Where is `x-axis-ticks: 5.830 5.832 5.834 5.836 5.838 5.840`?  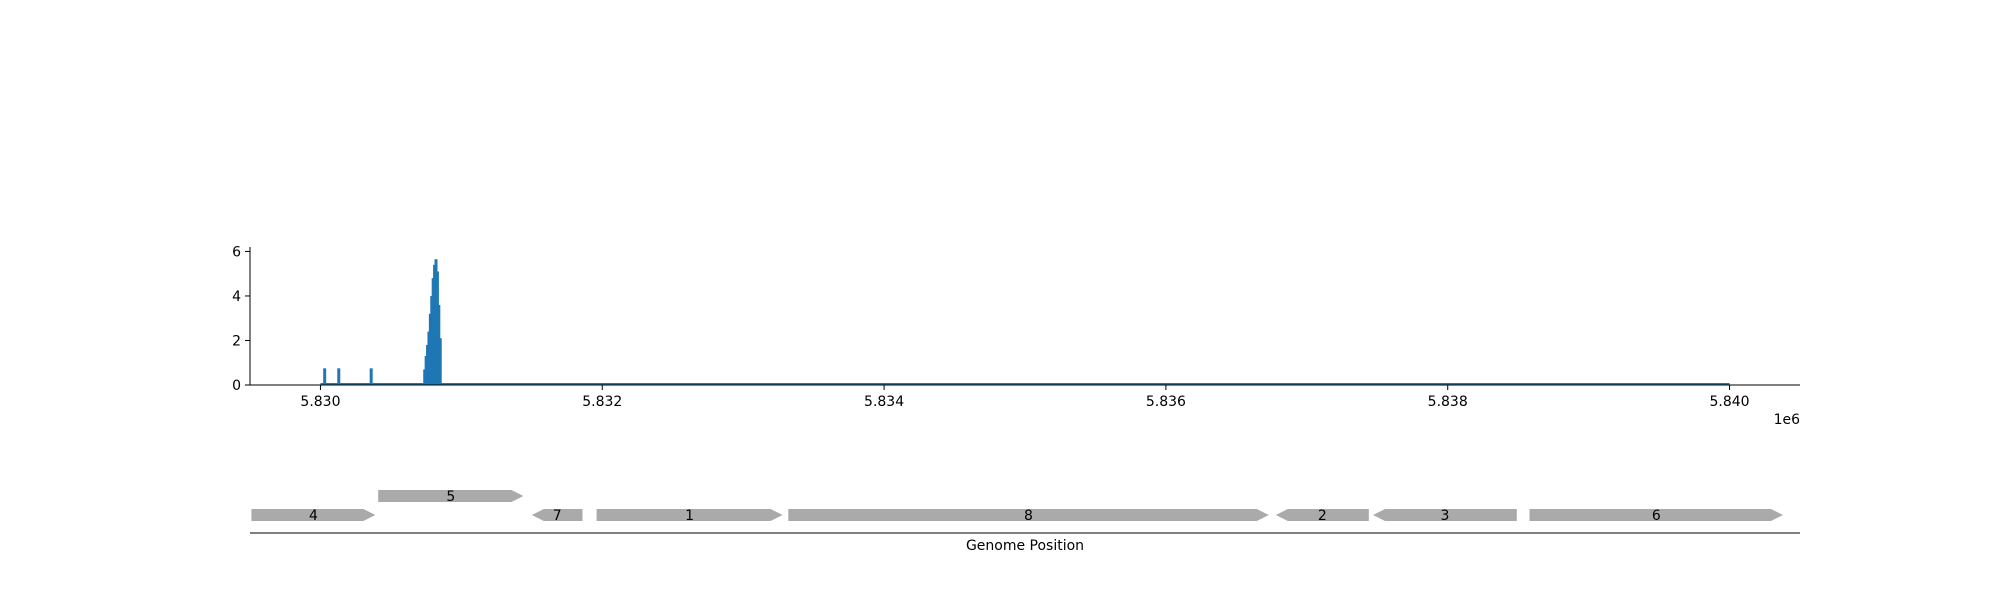
x-axis-ticks: 5.830 5.832 5.834 5.836 5.838 5.840 is located at coordinates (1025, 397).